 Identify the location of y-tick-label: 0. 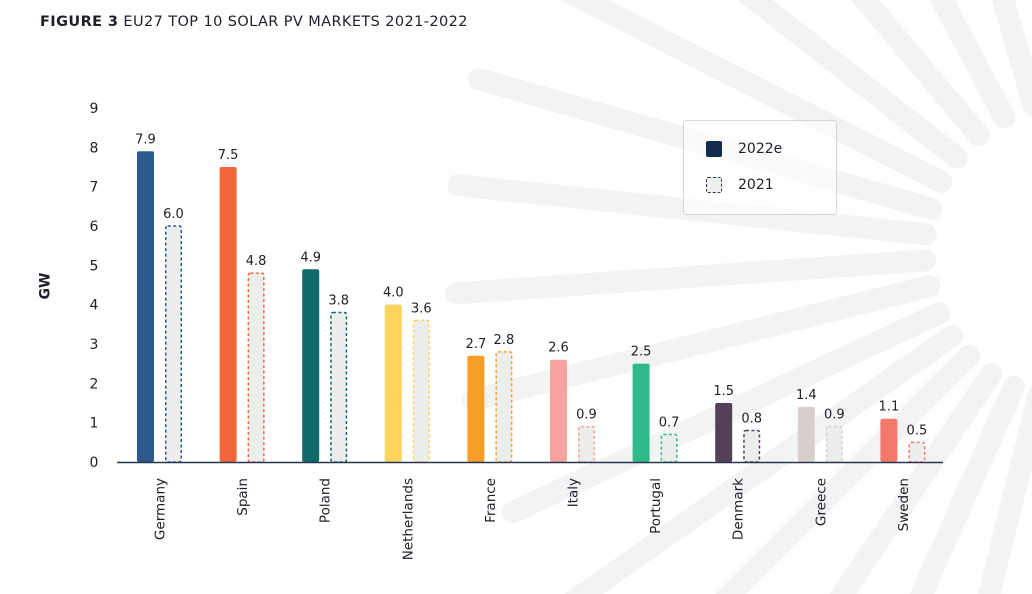
(94, 463).